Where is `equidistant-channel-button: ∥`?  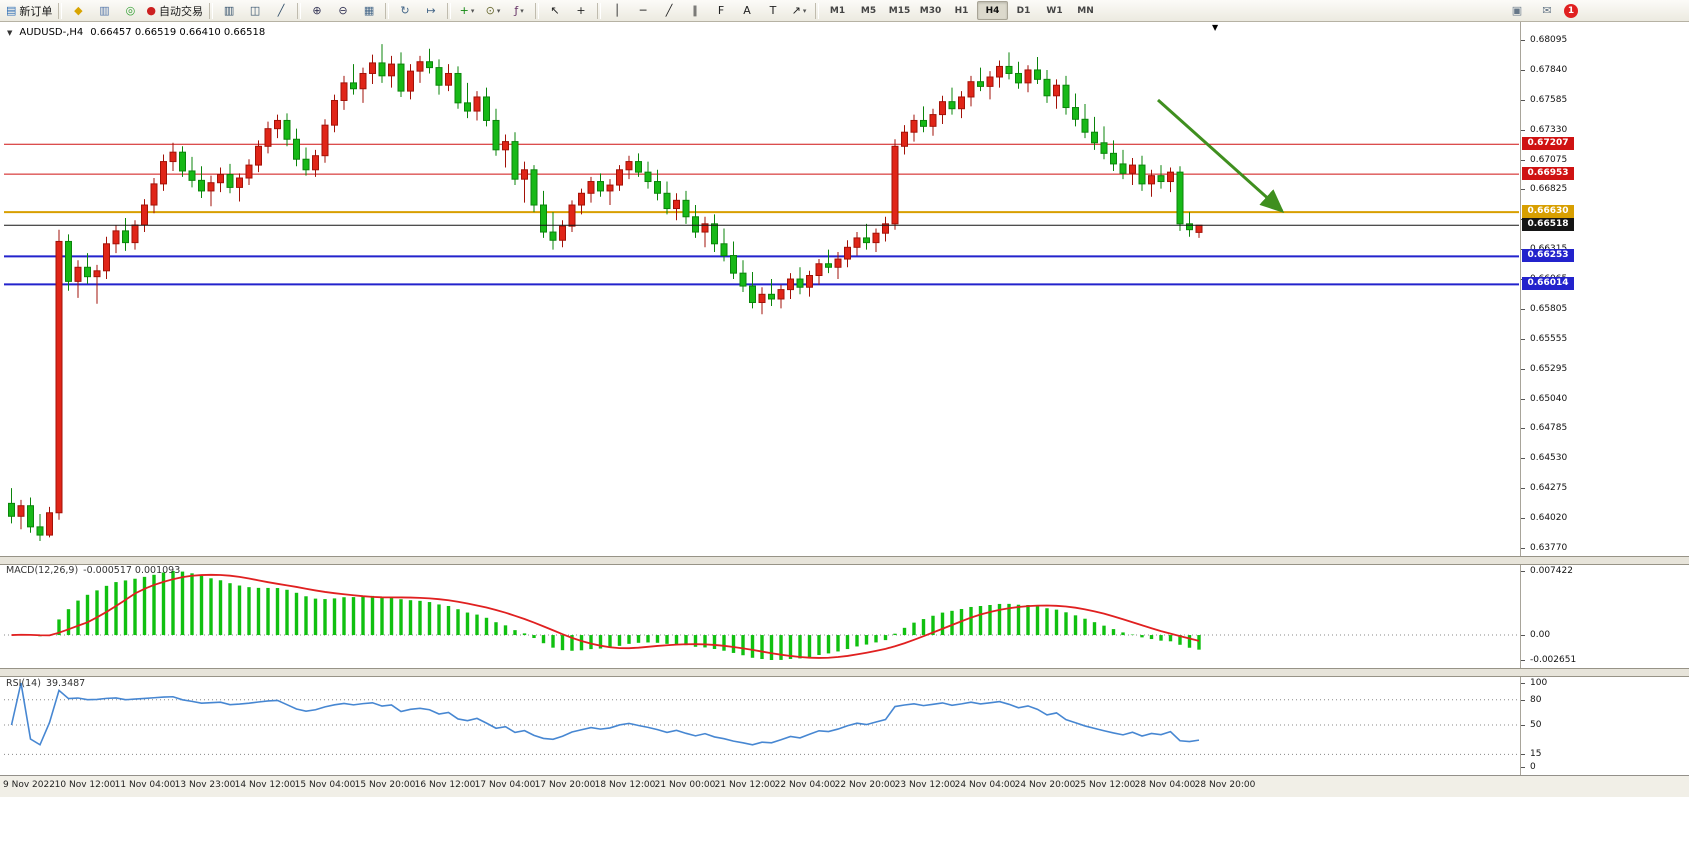 equidistant-channel-button: ∥ is located at coordinates (695, 11).